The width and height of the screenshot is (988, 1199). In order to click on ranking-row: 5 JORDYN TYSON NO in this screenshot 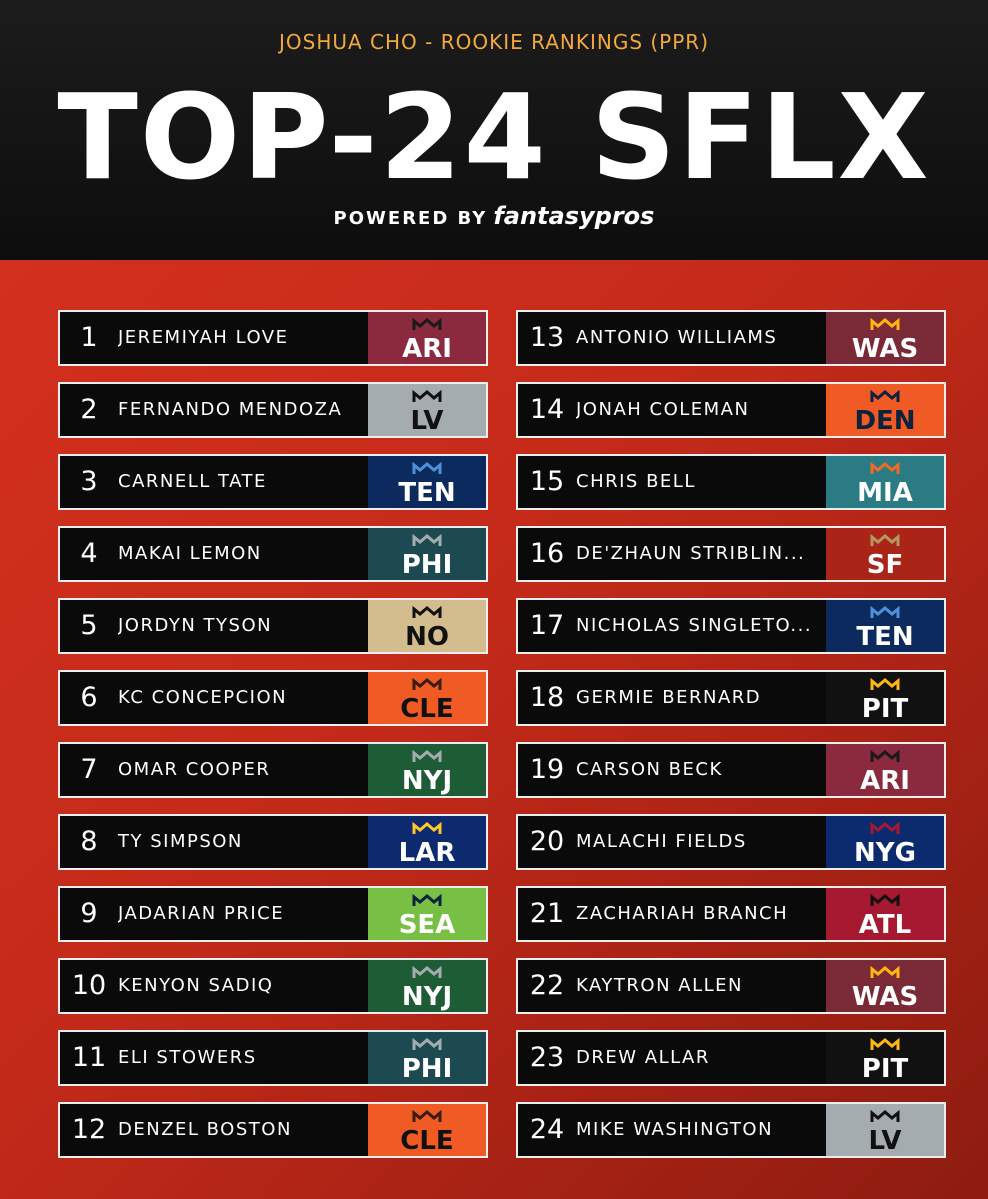, I will do `click(273, 626)`.